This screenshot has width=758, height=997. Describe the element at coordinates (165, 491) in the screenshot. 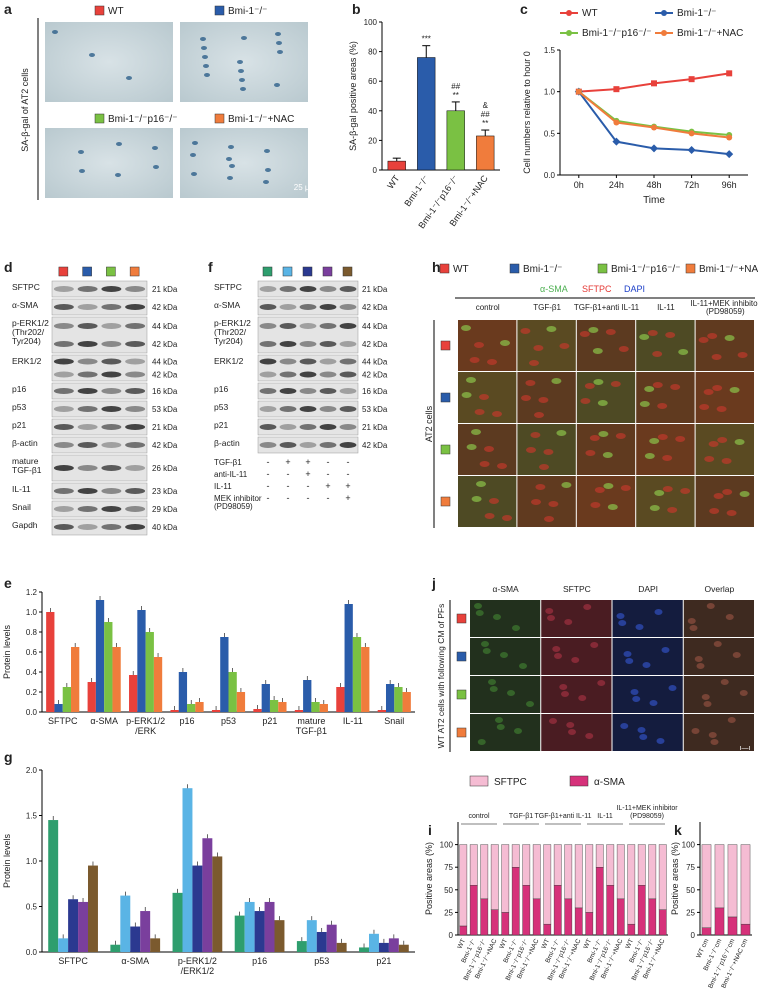

I see `kda-label: 23 kDa` at that location.